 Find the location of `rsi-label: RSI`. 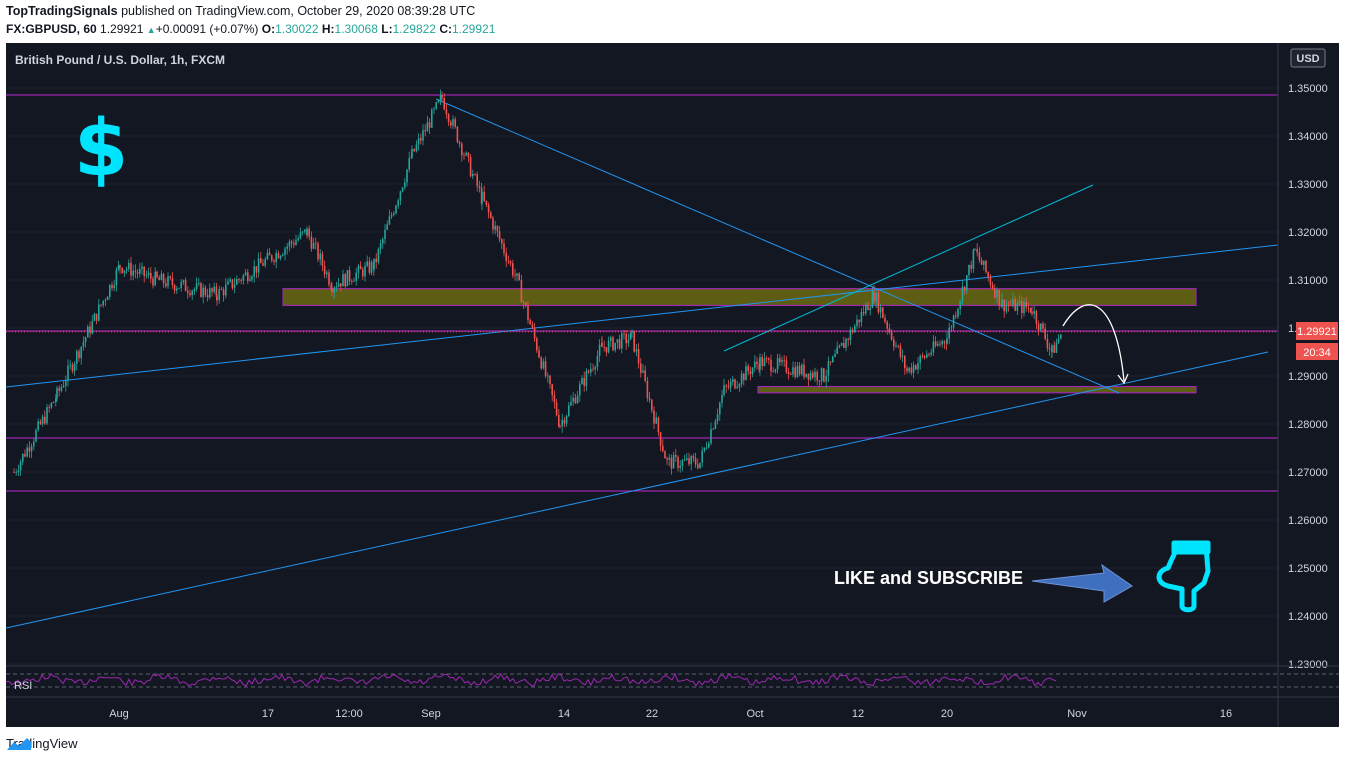

rsi-label: RSI is located at coordinates (23, 686).